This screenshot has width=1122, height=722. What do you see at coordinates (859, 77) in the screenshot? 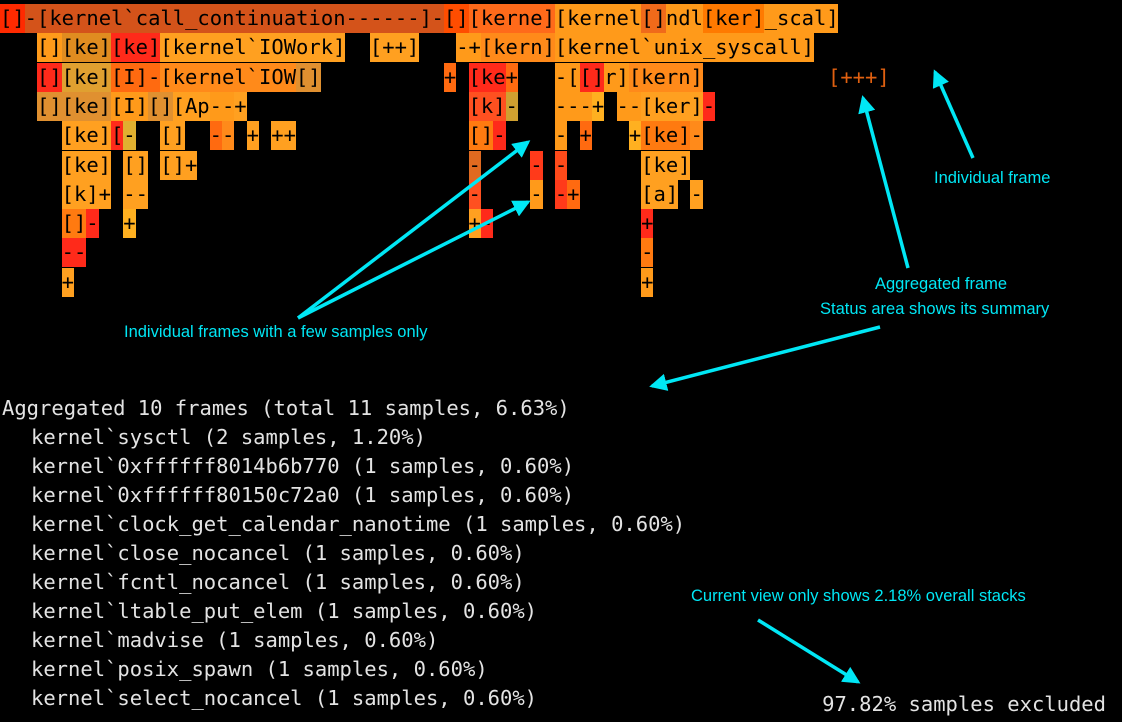
I see `aggregated-frame: [+++]` at bounding box center [859, 77].